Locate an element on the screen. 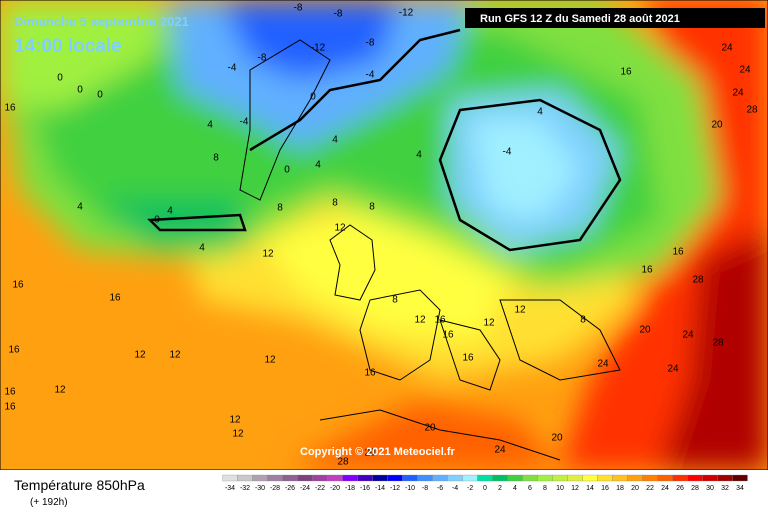  colorbar-label: -28 is located at coordinates (275, 488).